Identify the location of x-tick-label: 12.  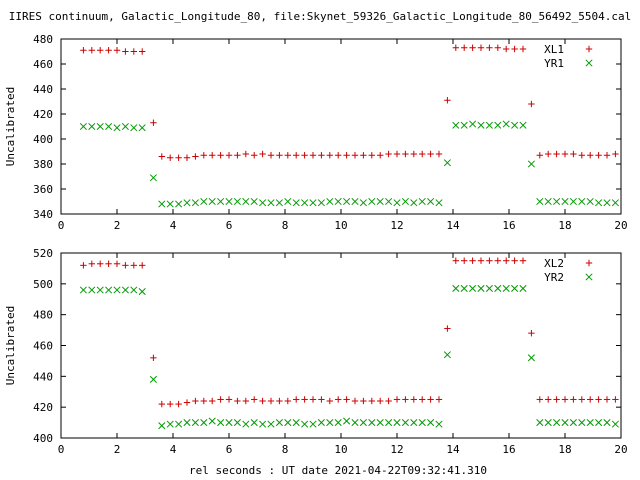
(396, 449).